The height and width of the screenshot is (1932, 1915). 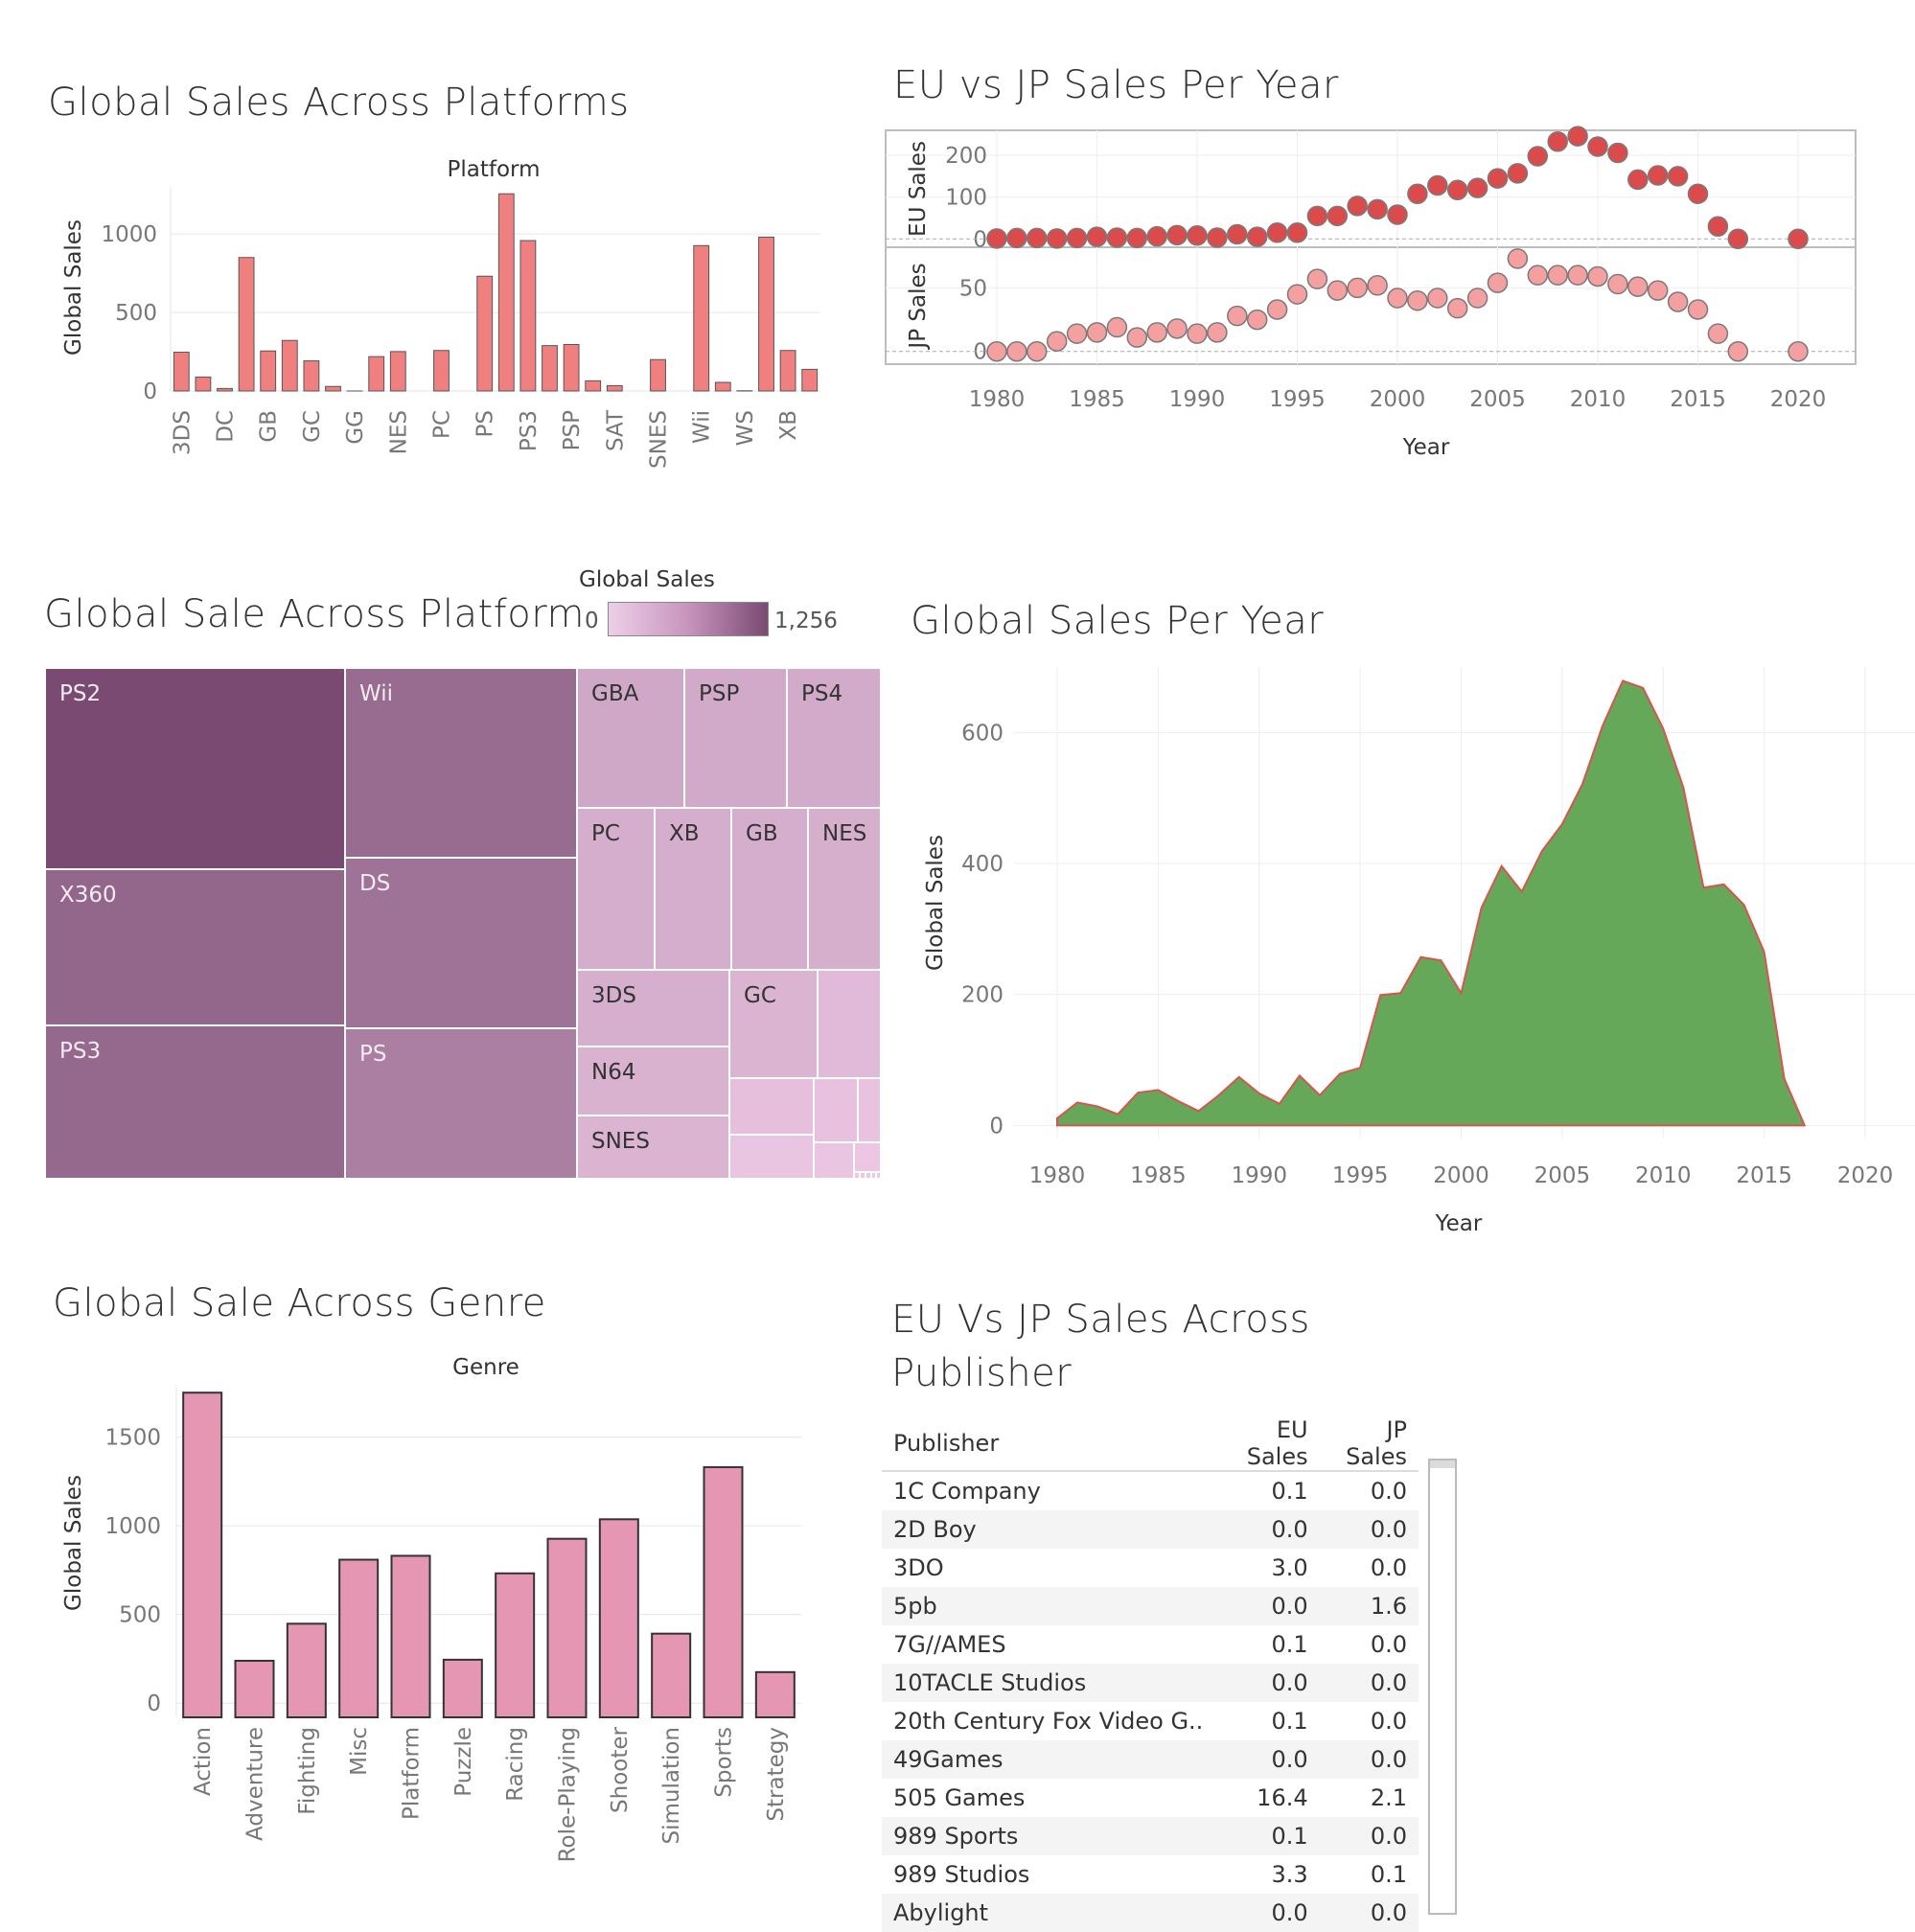 I want to click on publisher-cell: 5pb, so click(x=1048, y=1606).